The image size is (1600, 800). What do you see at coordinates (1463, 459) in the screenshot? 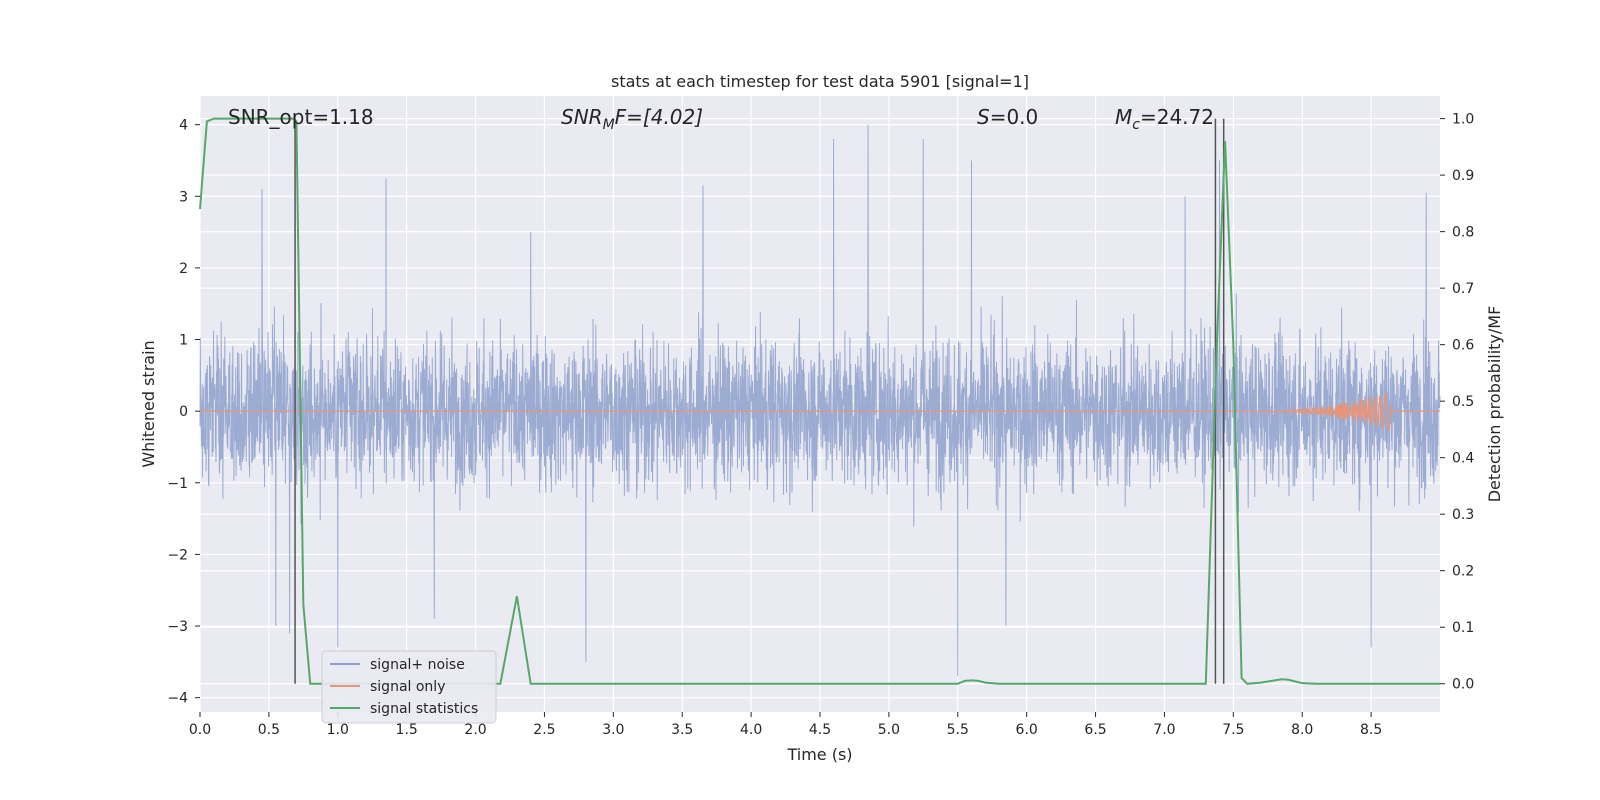
I see `y-right-tick-label: 0.4` at bounding box center [1463, 459].